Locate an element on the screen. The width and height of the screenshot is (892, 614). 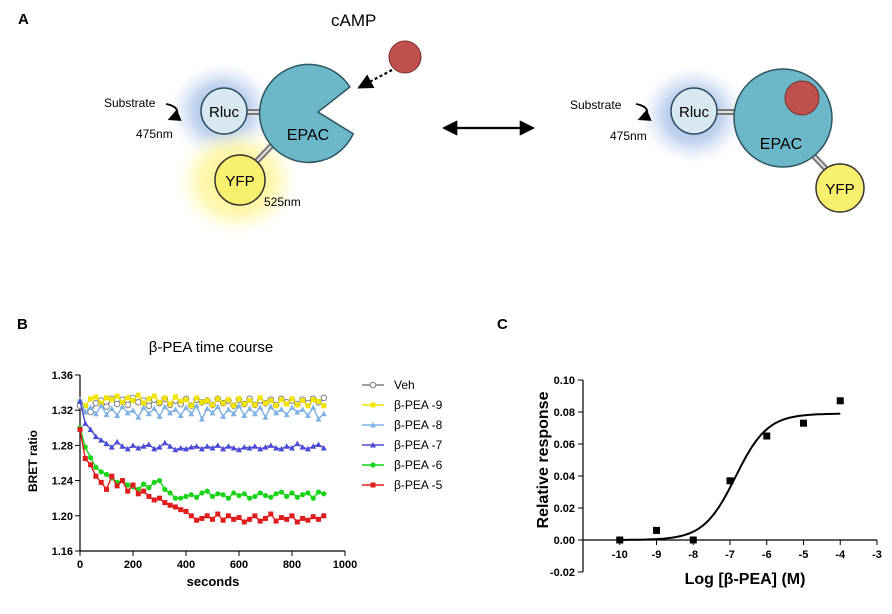
epac-open-shape is located at coordinates (306, 113).